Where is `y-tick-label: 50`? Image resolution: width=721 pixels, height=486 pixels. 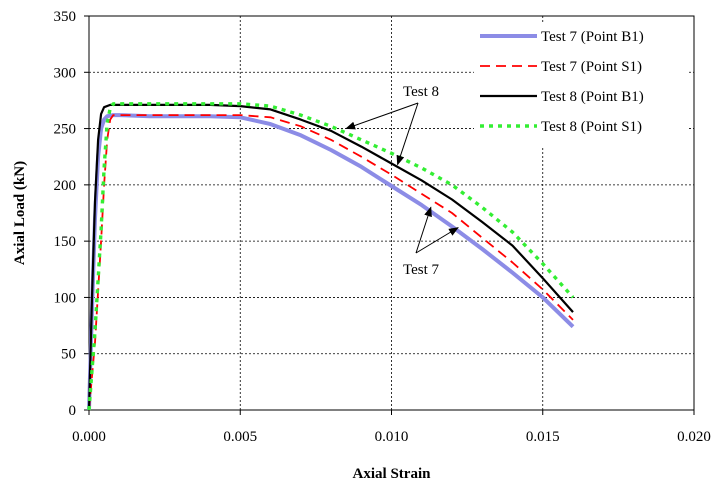
y-tick-label: 50 is located at coordinates (68, 355).